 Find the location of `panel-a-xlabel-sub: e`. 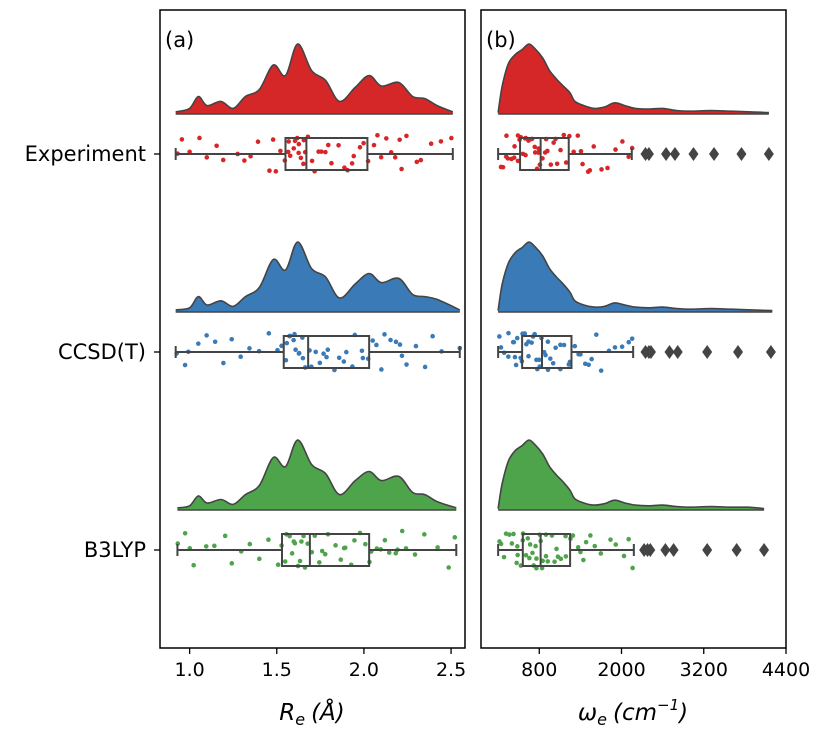

panel-a-xlabel-sub: e is located at coordinates (300, 719).